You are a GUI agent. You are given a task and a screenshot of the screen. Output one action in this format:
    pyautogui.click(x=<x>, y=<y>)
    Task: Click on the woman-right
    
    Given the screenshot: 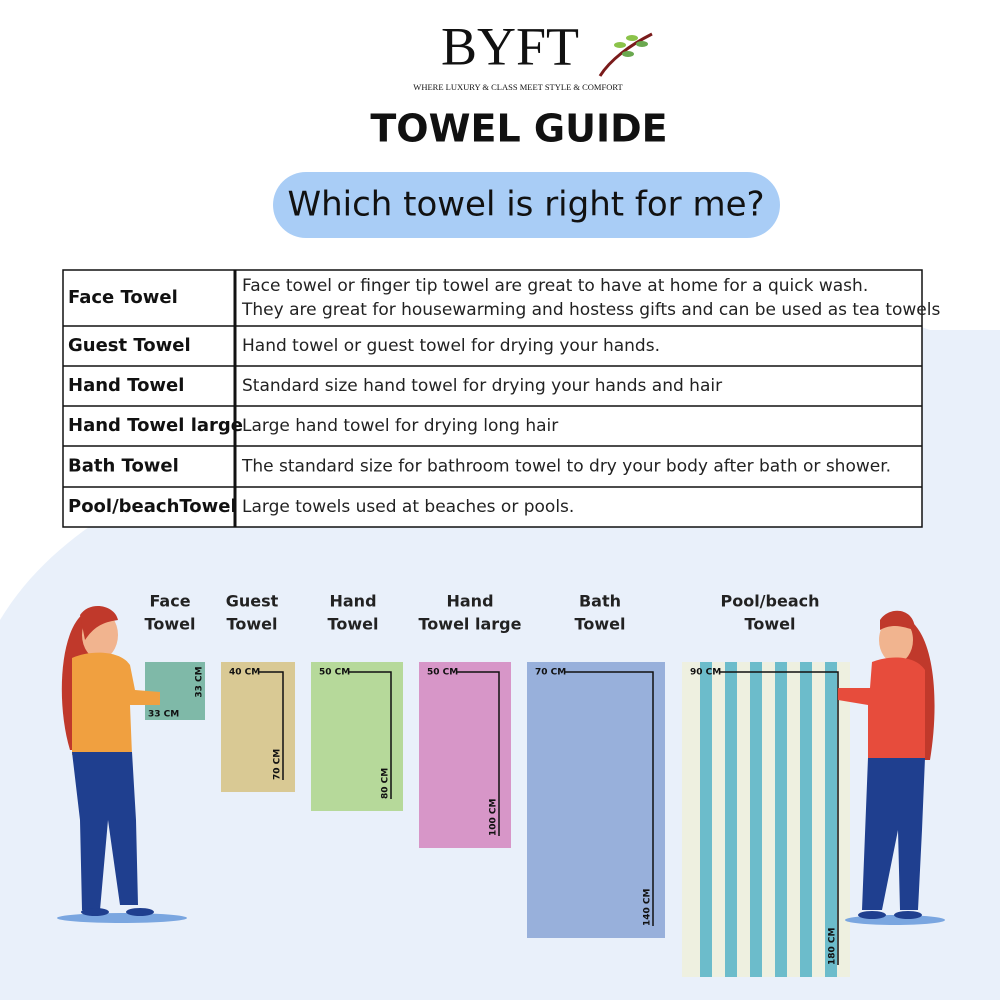 What is the action you would take?
    pyautogui.click(x=891, y=767)
    